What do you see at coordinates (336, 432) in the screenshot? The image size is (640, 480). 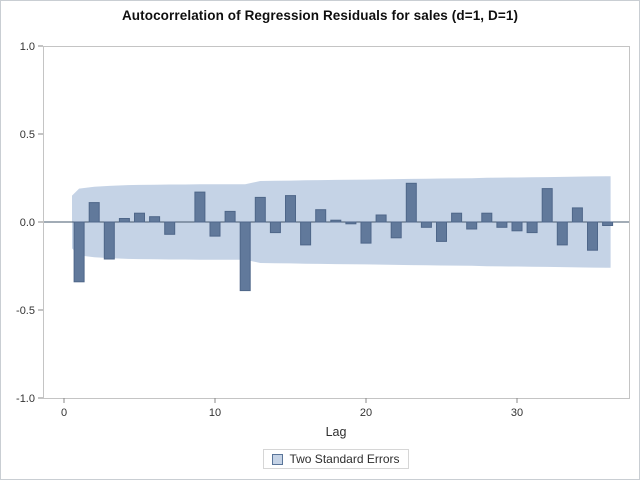 I see `x-axis-label: Lag` at bounding box center [336, 432].